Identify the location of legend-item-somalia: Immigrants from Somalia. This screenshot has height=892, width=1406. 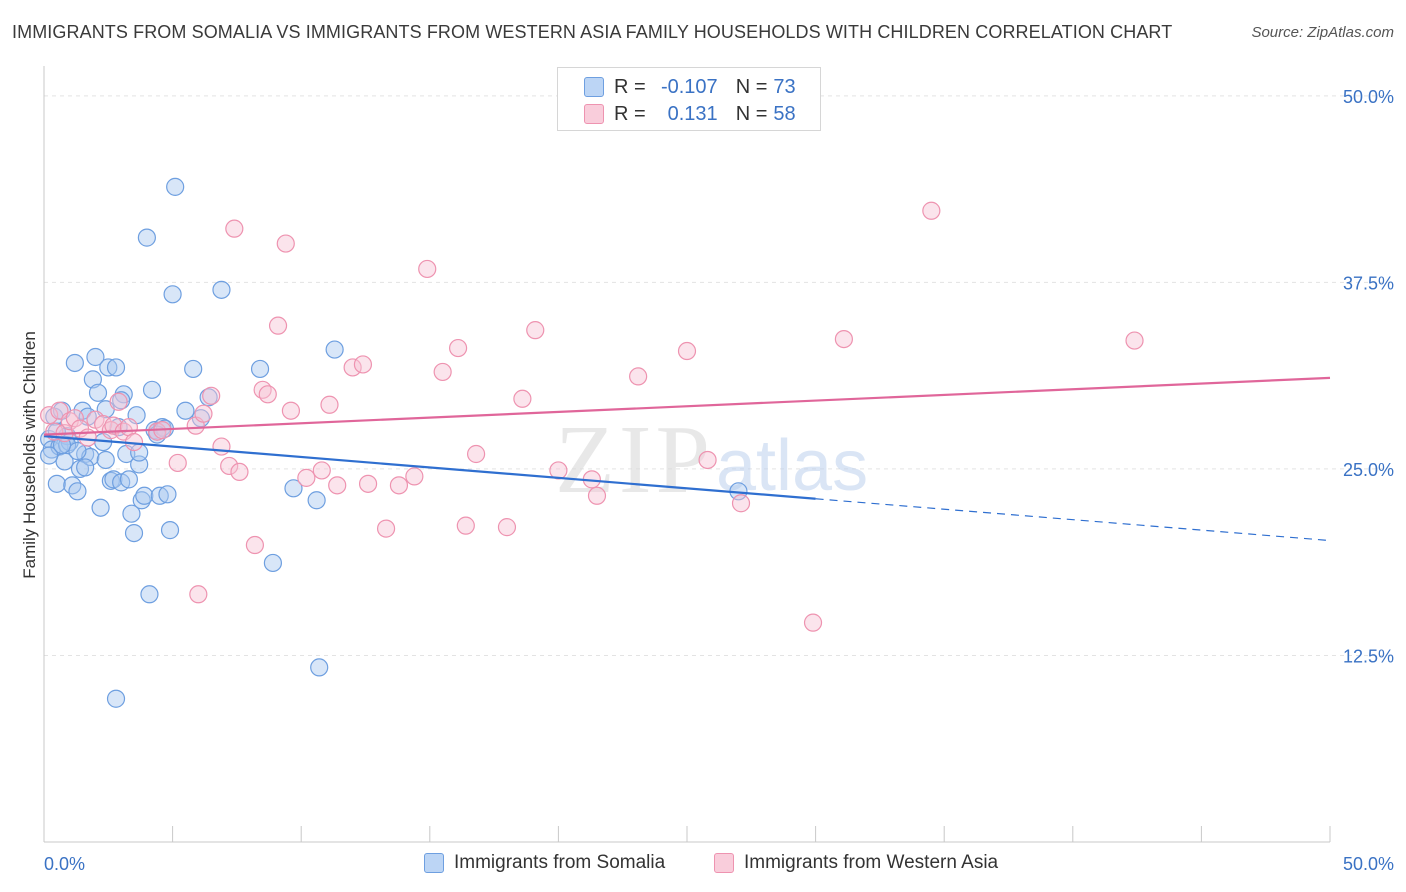
(544, 863).